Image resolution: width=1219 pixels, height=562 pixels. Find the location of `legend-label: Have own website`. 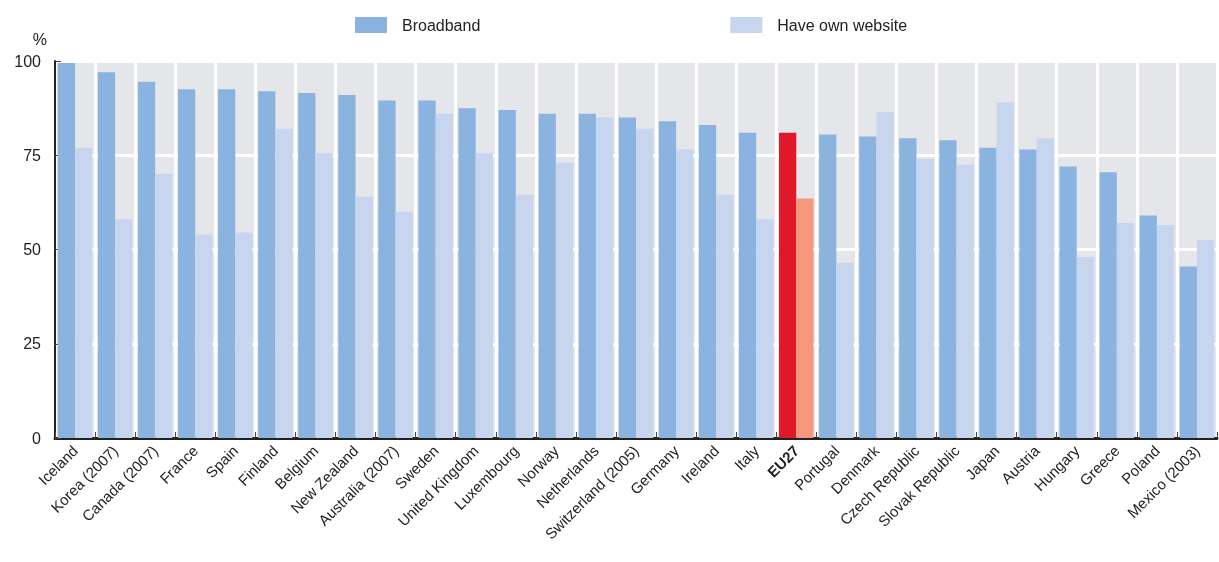

legend-label: Have own website is located at coordinates (842, 25).